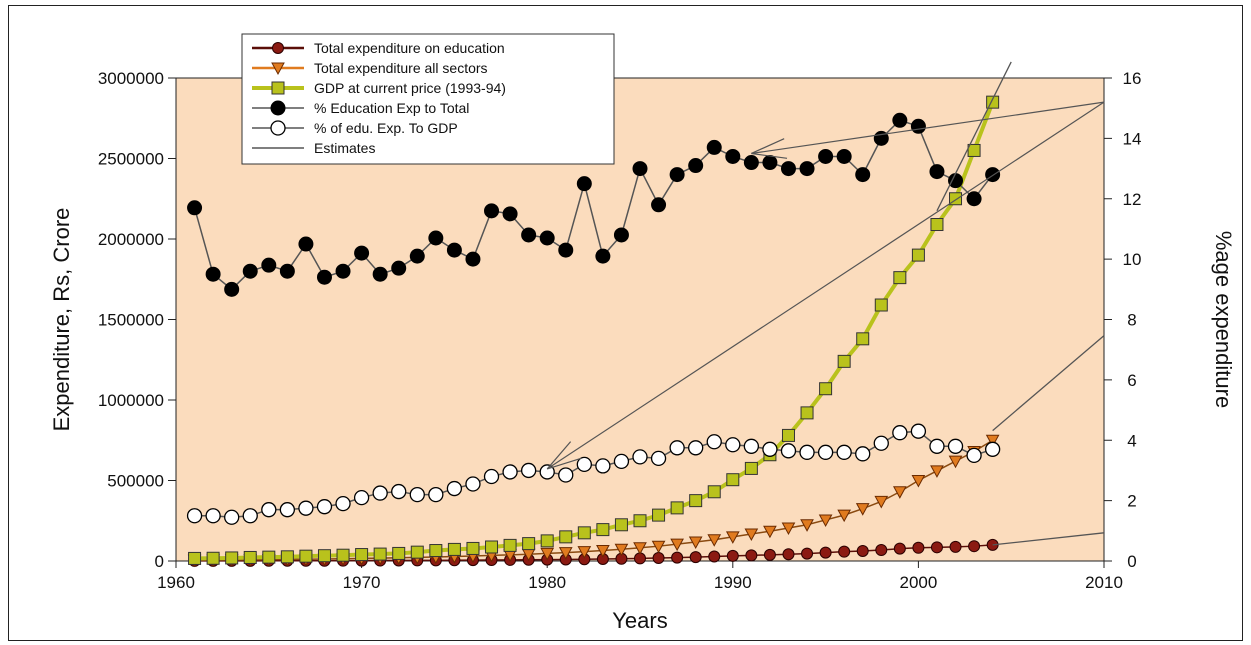  I want to click on legend-item-3: % Education Exp to Total, so click(360, 108).